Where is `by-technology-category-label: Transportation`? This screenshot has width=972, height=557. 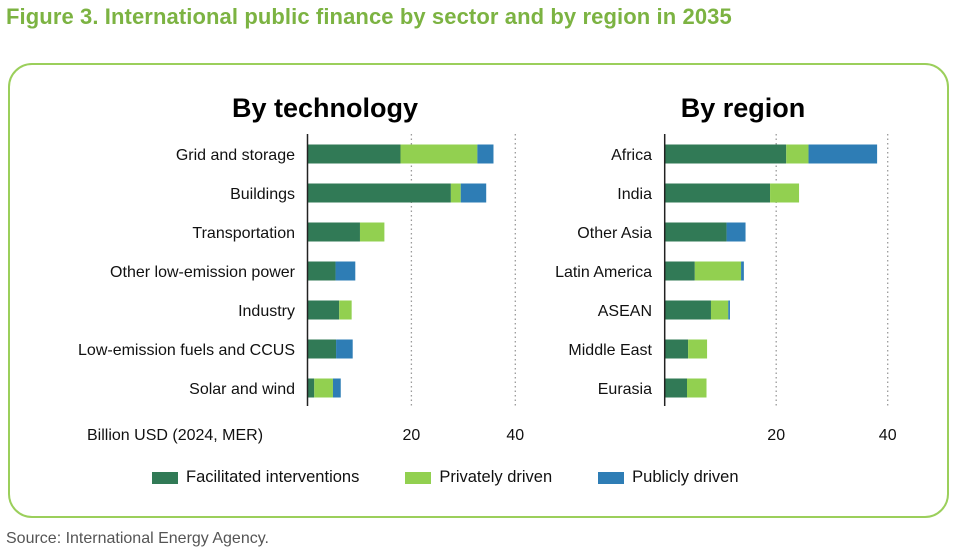
by-technology-category-label: Transportation is located at coordinates (243, 233).